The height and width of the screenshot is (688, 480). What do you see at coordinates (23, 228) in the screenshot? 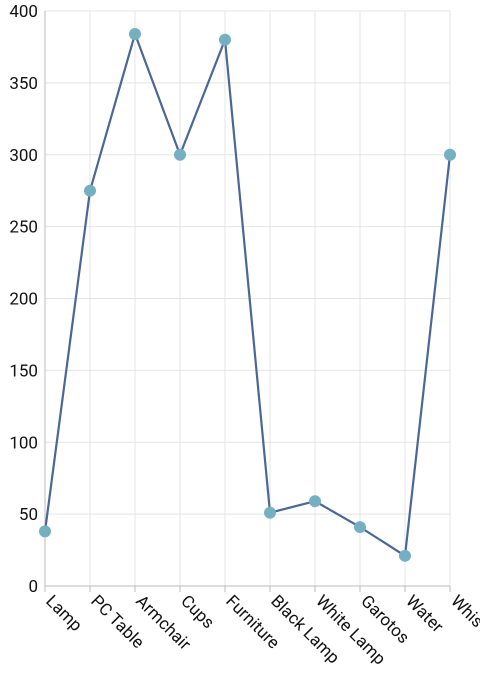
I see `y-tick-label: 250` at bounding box center [23, 228].